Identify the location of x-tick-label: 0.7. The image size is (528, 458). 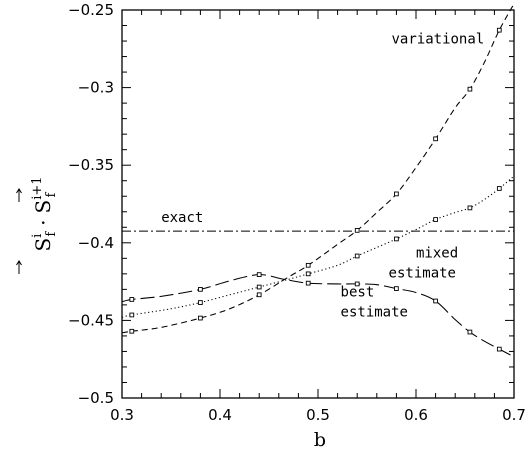
(514, 415).